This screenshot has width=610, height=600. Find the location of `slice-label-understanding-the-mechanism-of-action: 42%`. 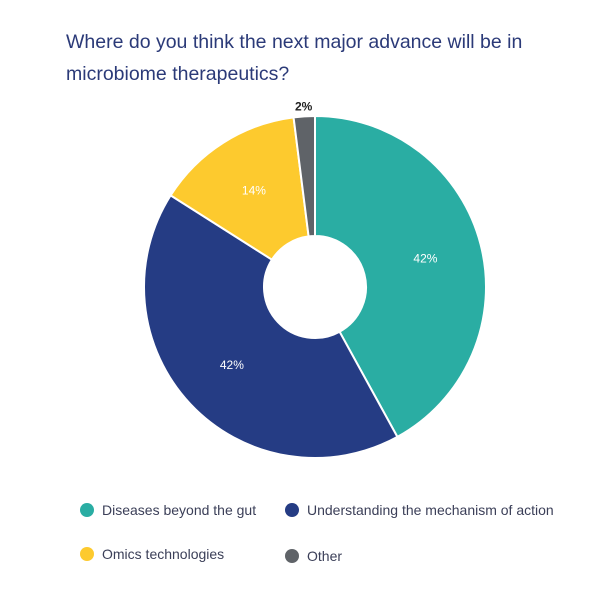

slice-label-understanding-the-mechanism-of-action: 42% is located at coordinates (232, 365).